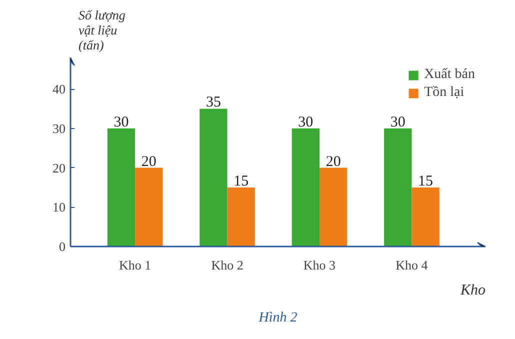 The width and height of the screenshot is (515, 339). I want to click on x-tick-label: Kho 2, so click(227, 265).